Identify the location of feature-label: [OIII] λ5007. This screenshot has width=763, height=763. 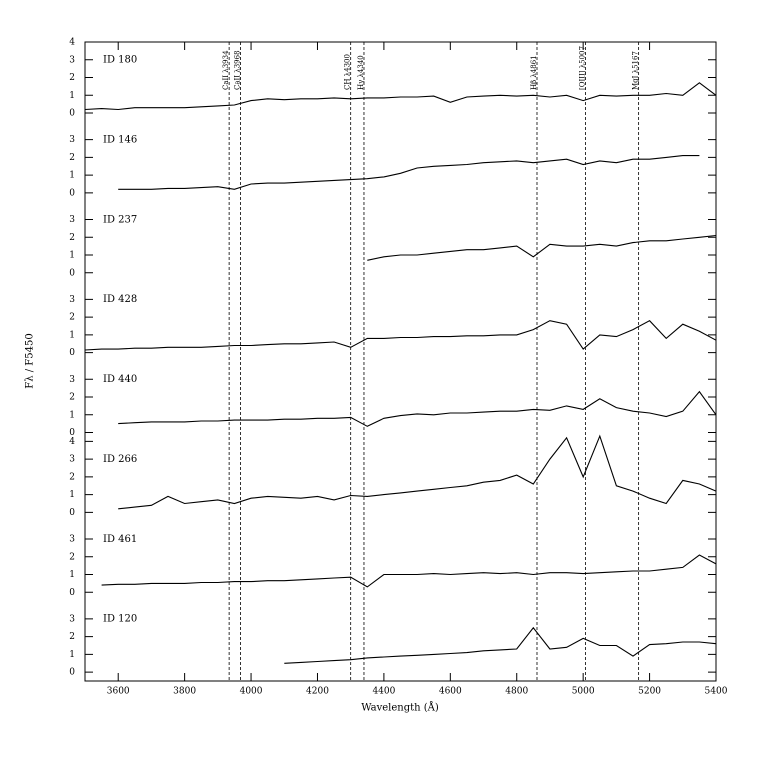
(582, 68).